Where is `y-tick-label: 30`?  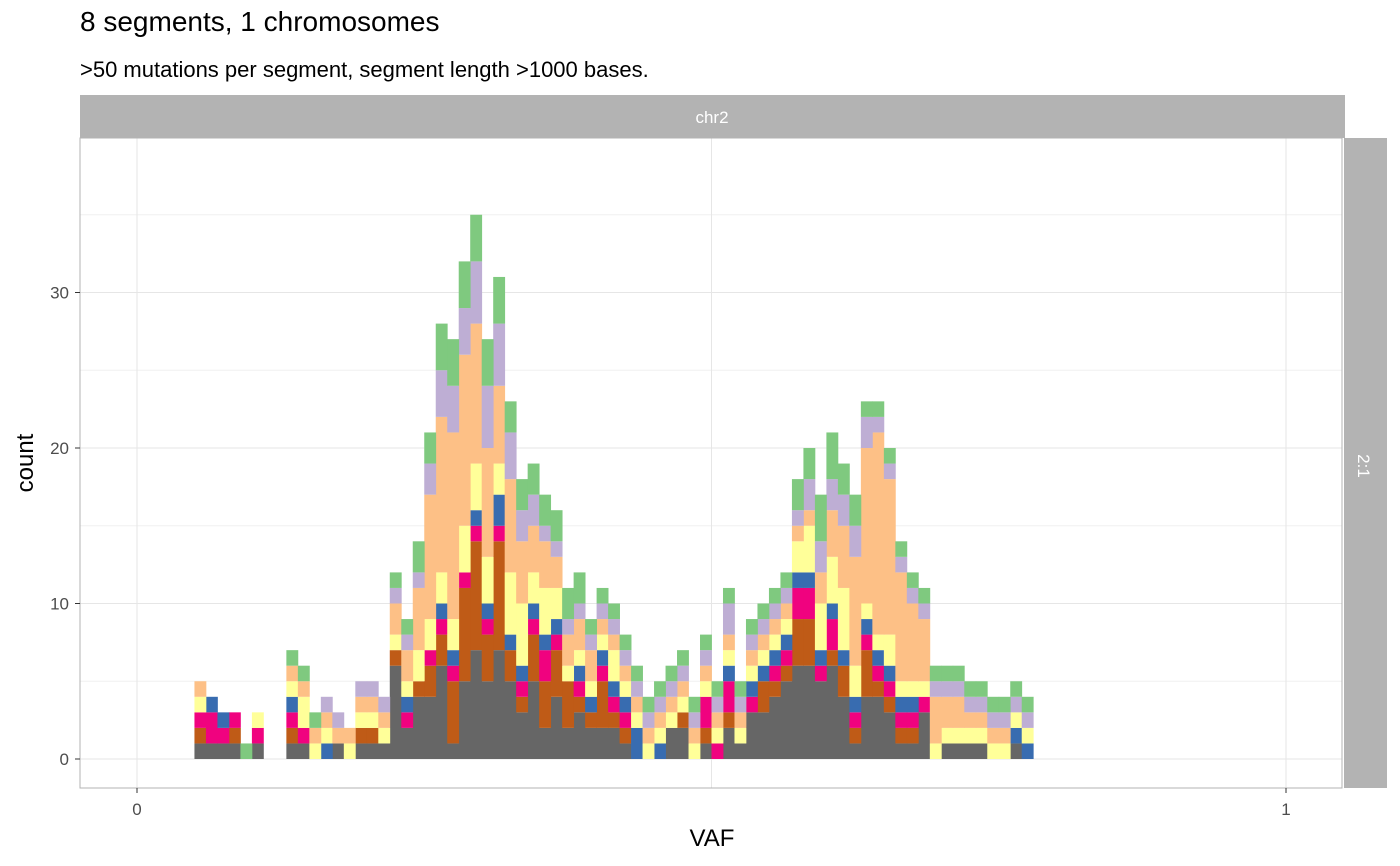 y-tick-label: 30 is located at coordinates (59, 293).